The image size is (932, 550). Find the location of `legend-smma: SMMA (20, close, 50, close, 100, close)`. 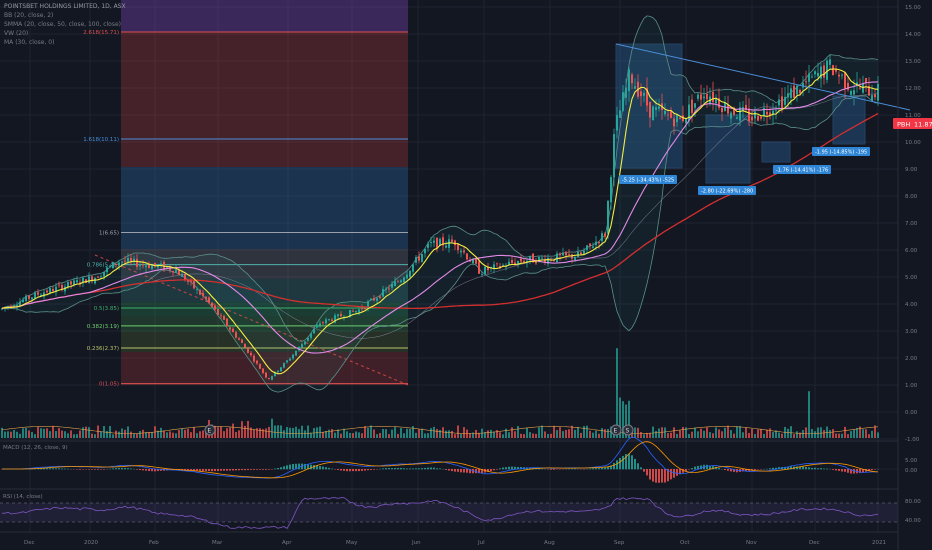

legend-smma: SMMA (20, close, 50, close, 100, close) is located at coordinates (62, 24).